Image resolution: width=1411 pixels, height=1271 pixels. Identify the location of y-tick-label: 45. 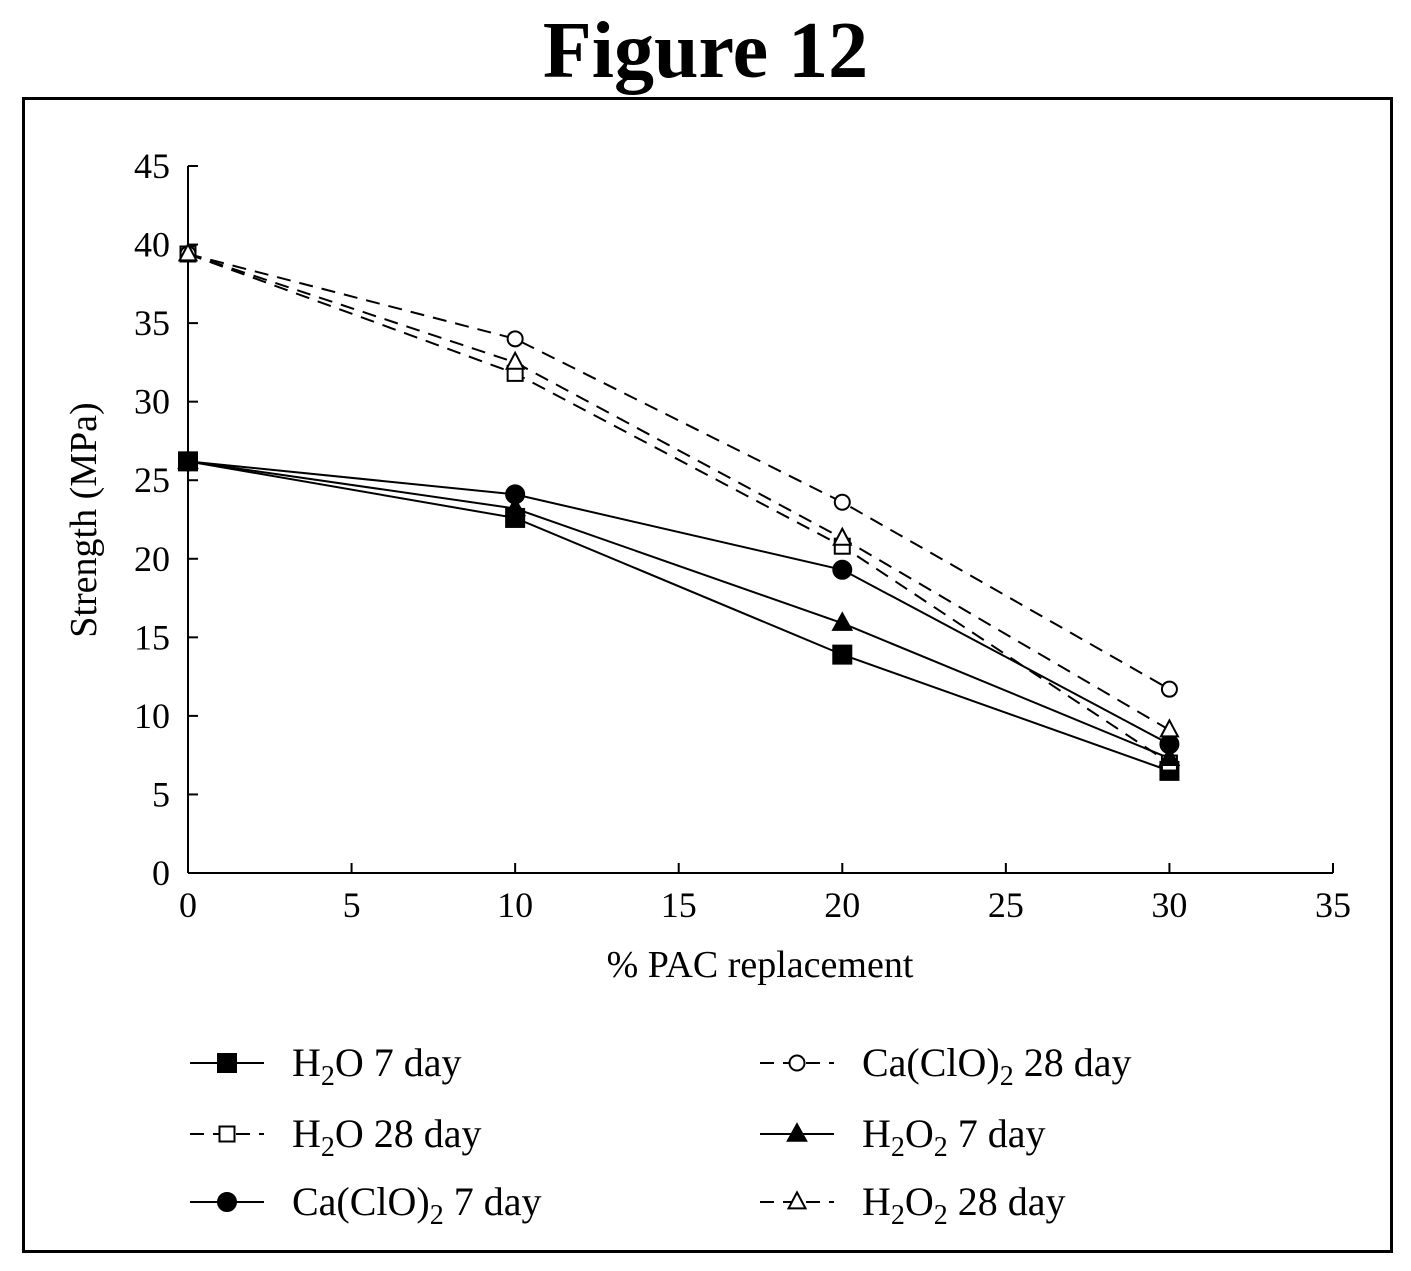
(152, 166).